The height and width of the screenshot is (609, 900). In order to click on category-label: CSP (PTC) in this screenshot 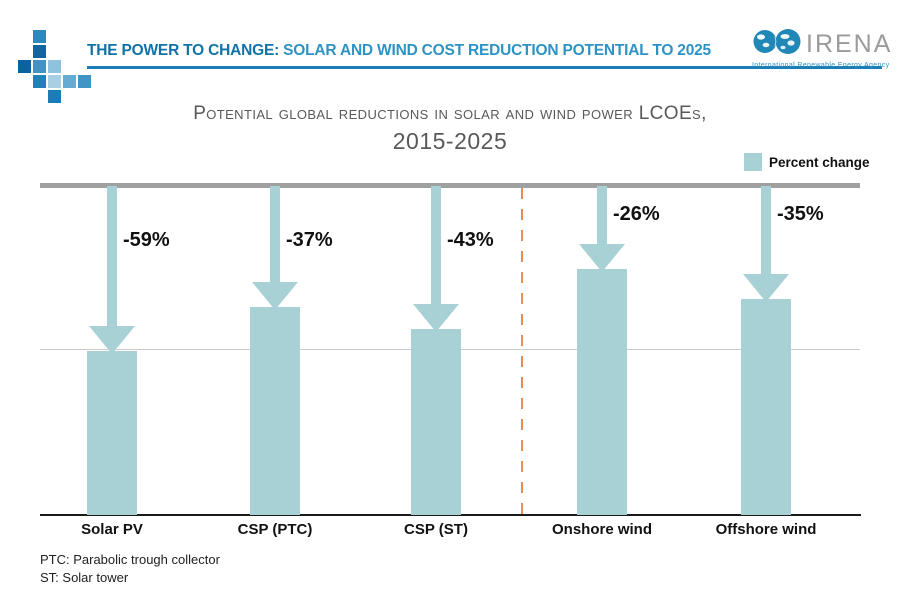, I will do `click(275, 529)`.